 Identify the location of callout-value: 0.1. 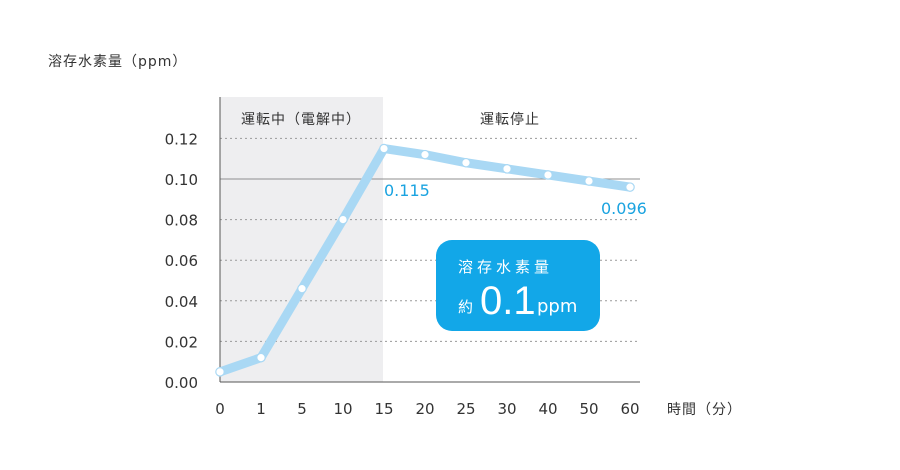
(508, 301).